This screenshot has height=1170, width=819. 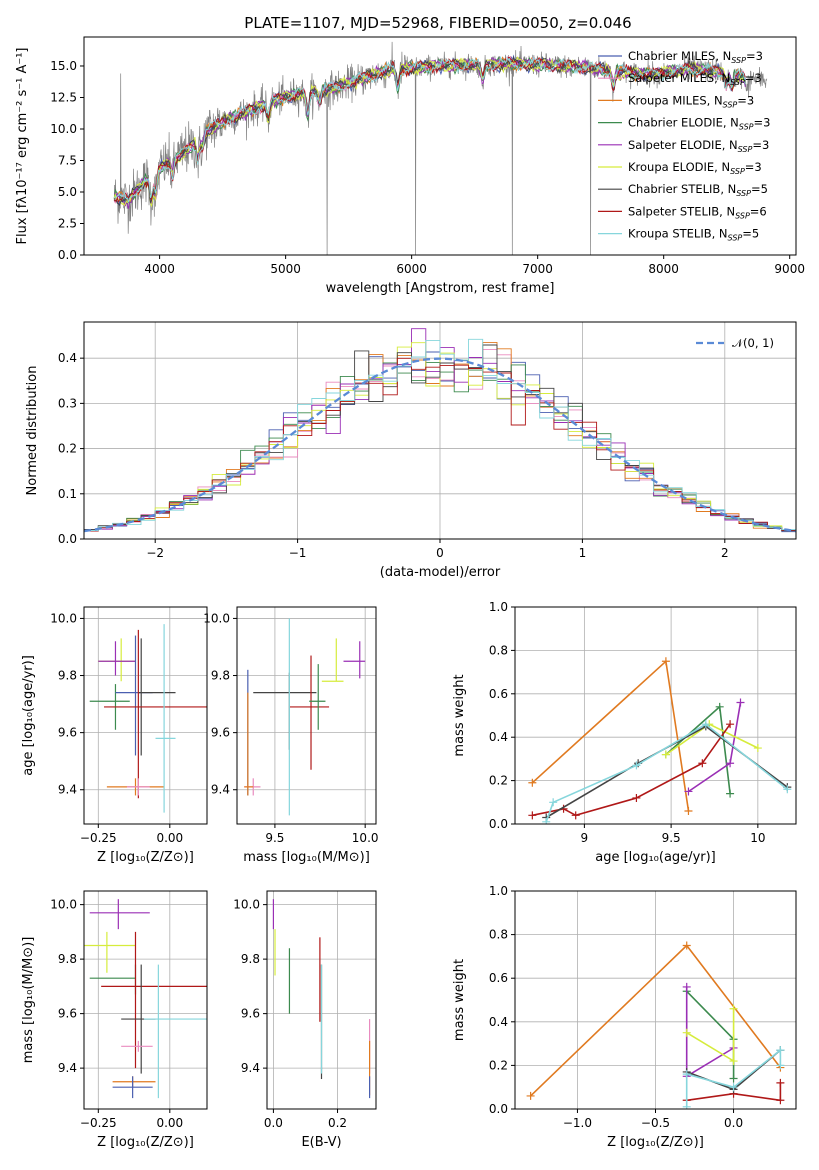 What do you see at coordinates (695, 168) in the screenshot?
I see `legend-label: Kroupa ELODIE, NSSP=3` at bounding box center [695, 168].